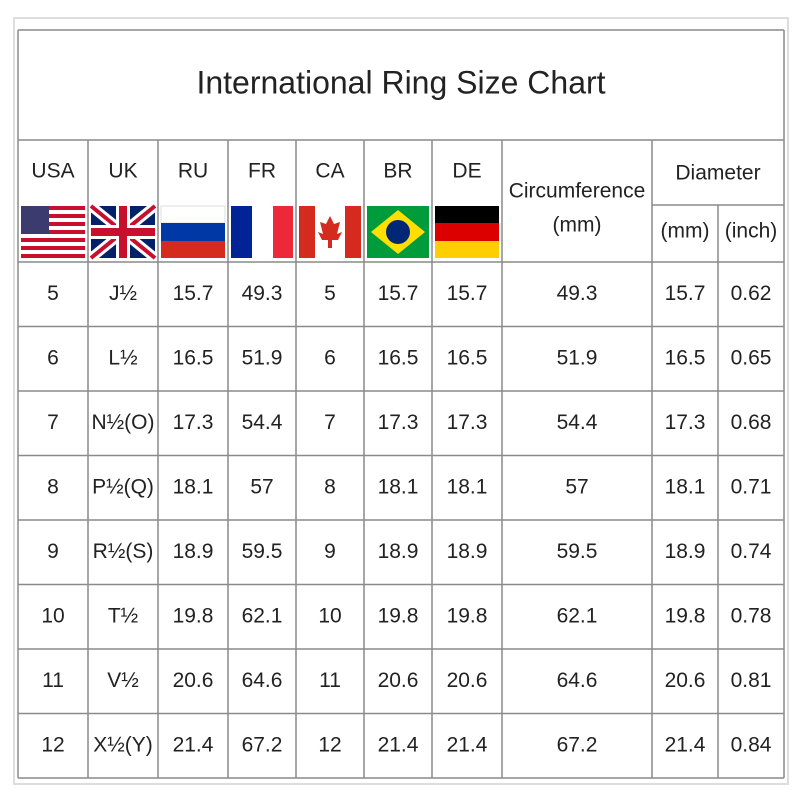  Describe the element at coordinates (123, 486) in the screenshot. I see `table-cell: P½(Q)` at that location.